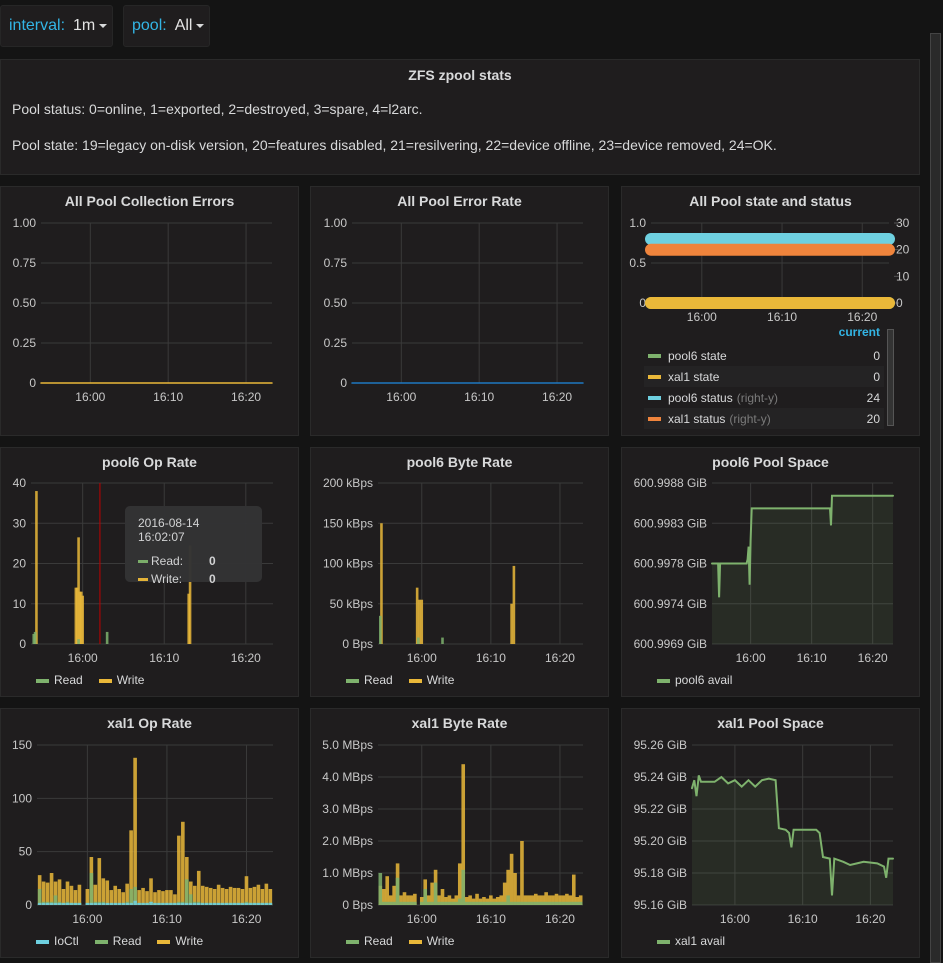  Describe the element at coordinates (792, 835) in the screenshot. I see `line-xal1-avail` at that location.